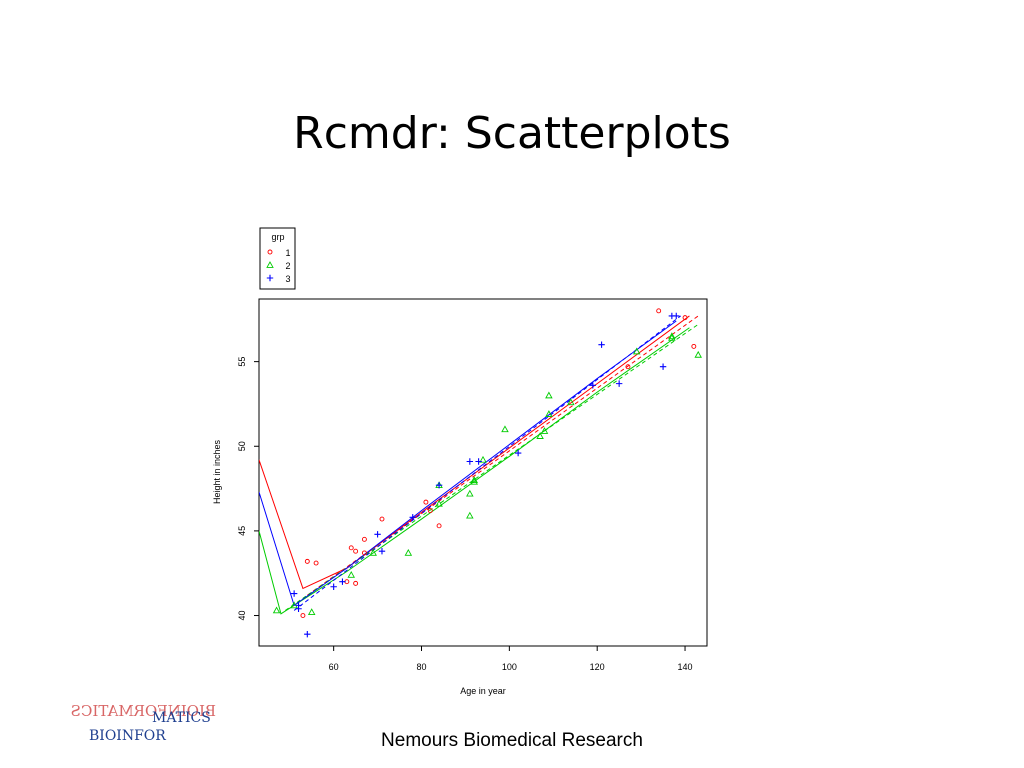 This screenshot has width=1024, height=768. Describe the element at coordinates (278, 266) in the screenshot. I see `legend-items: 1 2 3` at that location.